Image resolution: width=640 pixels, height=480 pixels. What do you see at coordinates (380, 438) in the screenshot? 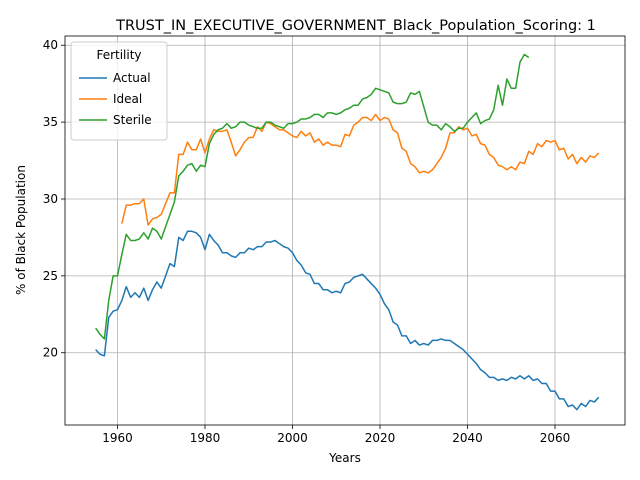
I see `x-tick-label: 2020` at bounding box center [380, 438].